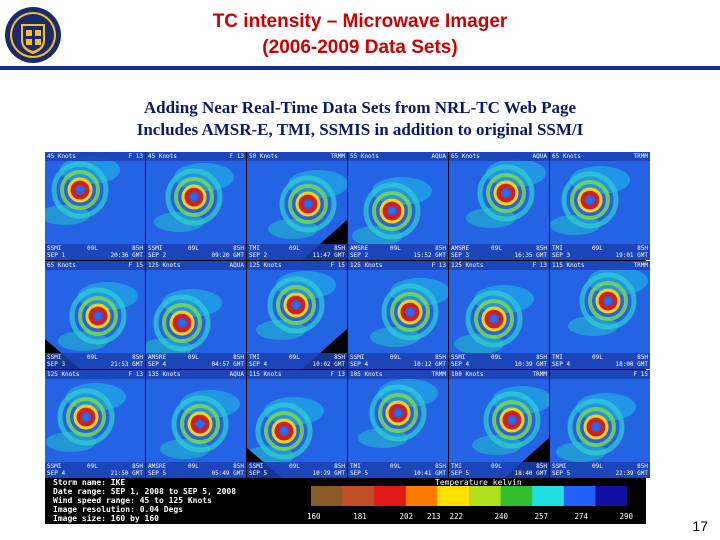 The image size is (720, 540). What do you see at coordinates (456, 516) in the screenshot?
I see `colorbar-tick-label: 222` at bounding box center [456, 516].